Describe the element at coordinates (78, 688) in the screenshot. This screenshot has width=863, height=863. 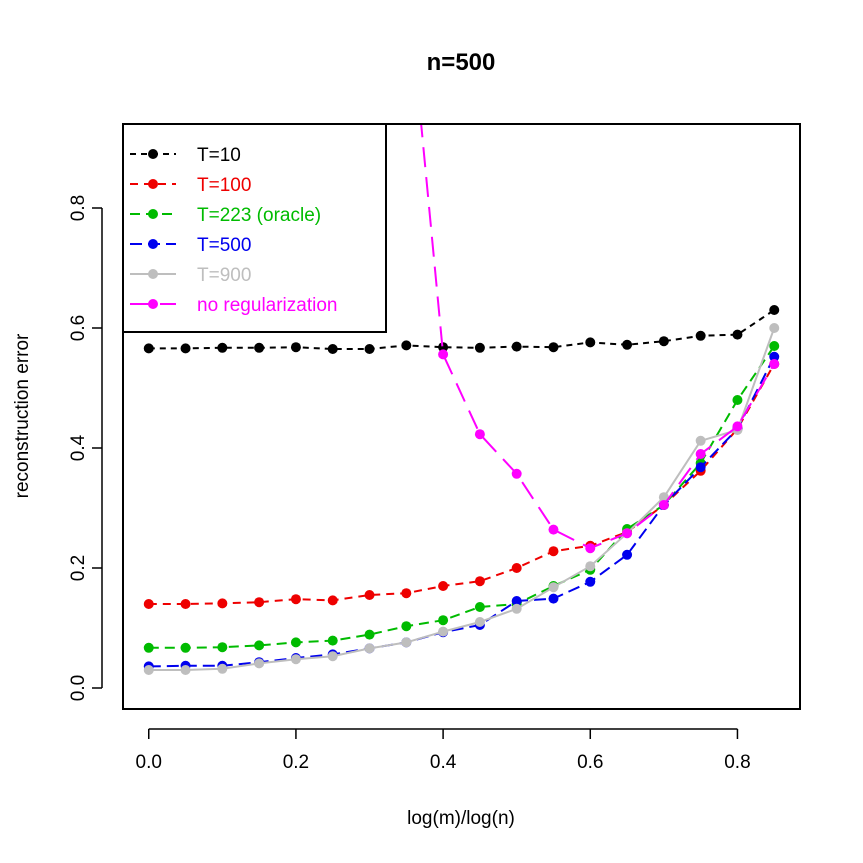
I see `y-tick-label: 0.0` at that location.